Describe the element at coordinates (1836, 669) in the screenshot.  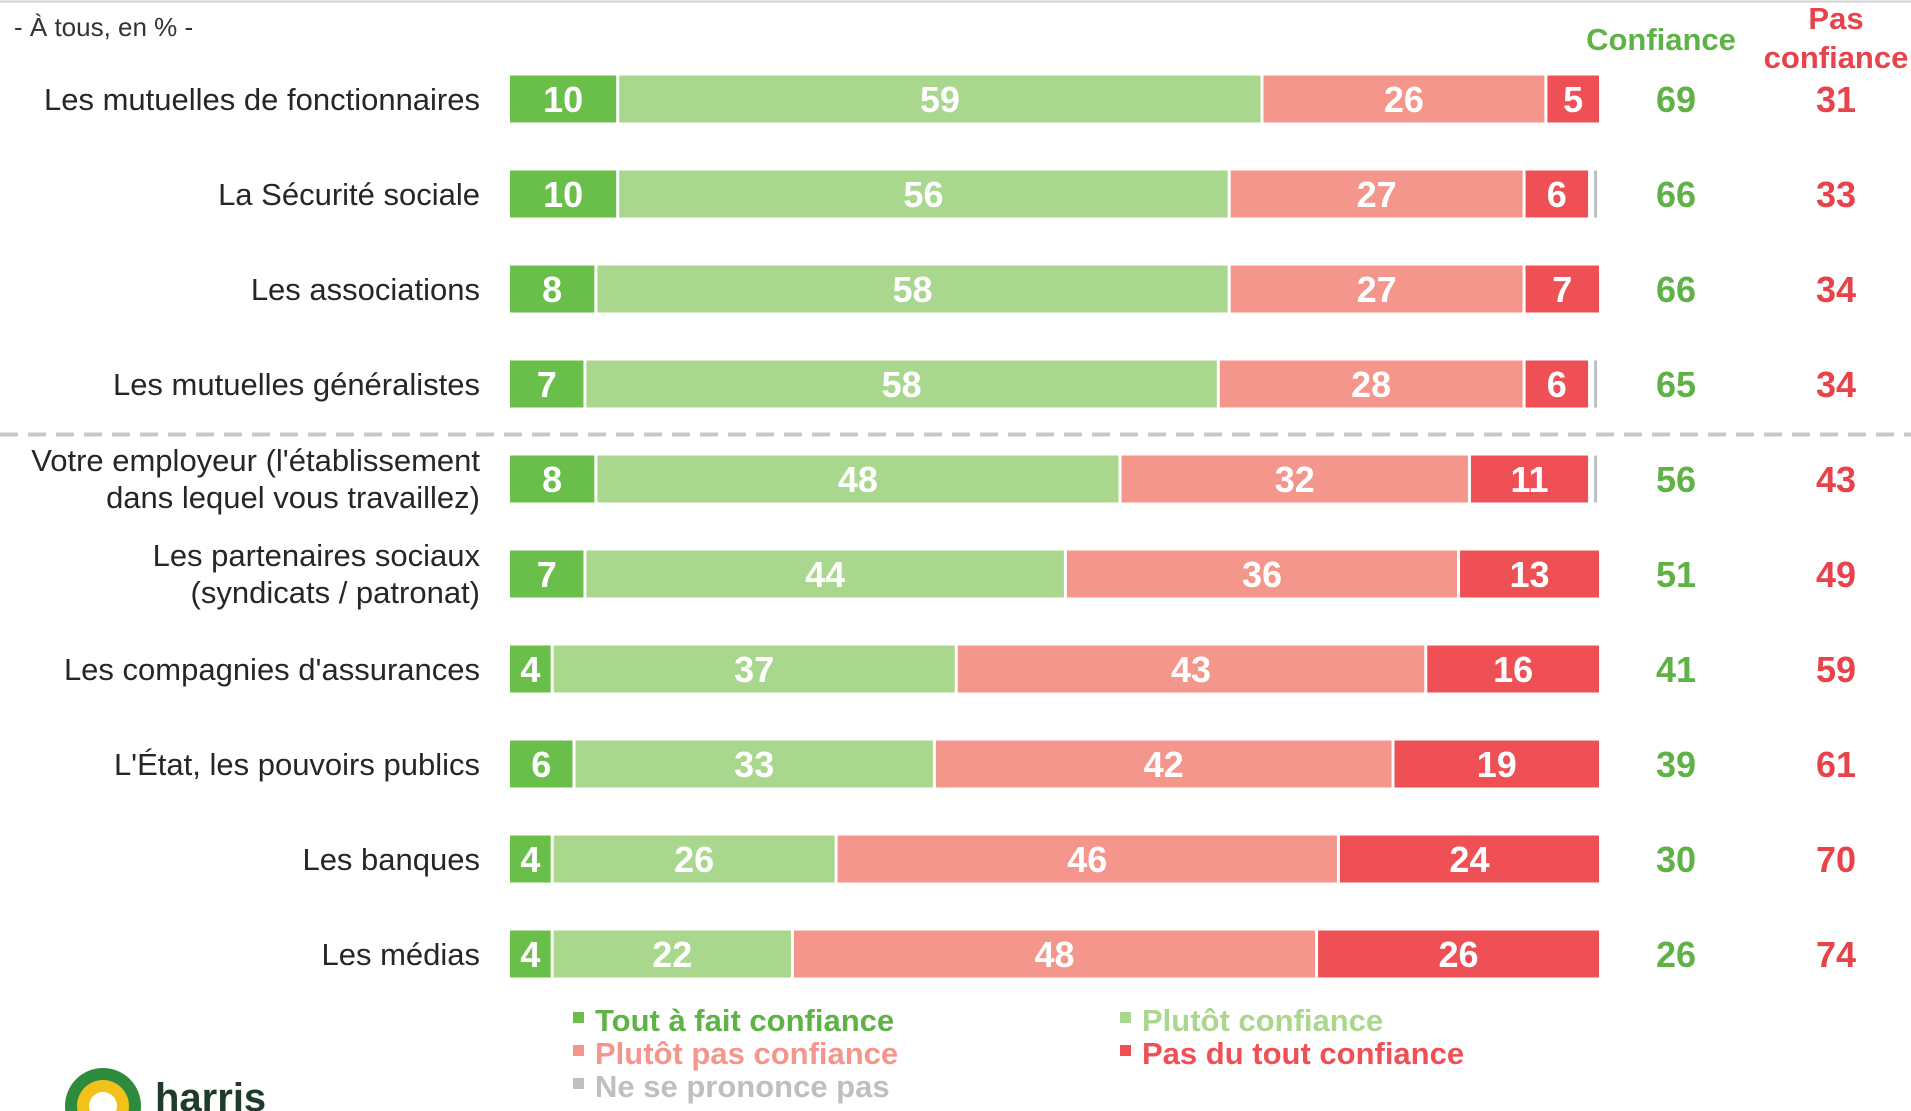
I see `total-pas-confiance: 59` at that location.